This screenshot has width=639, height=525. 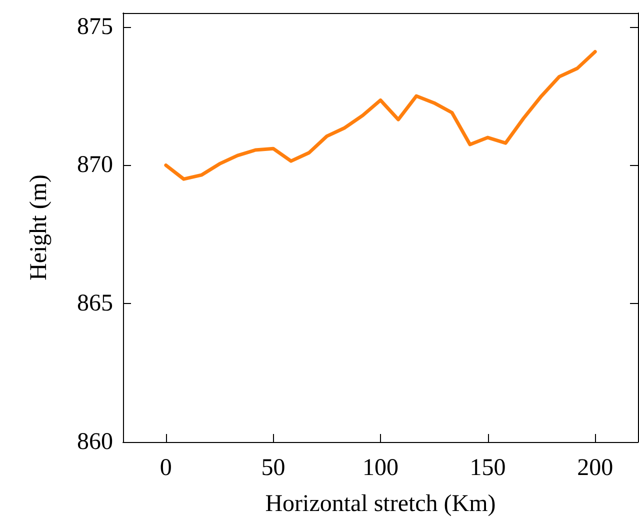 What do you see at coordinates (166, 468) in the screenshot?
I see `x-tick-label: 0` at bounding box center [166, 468].